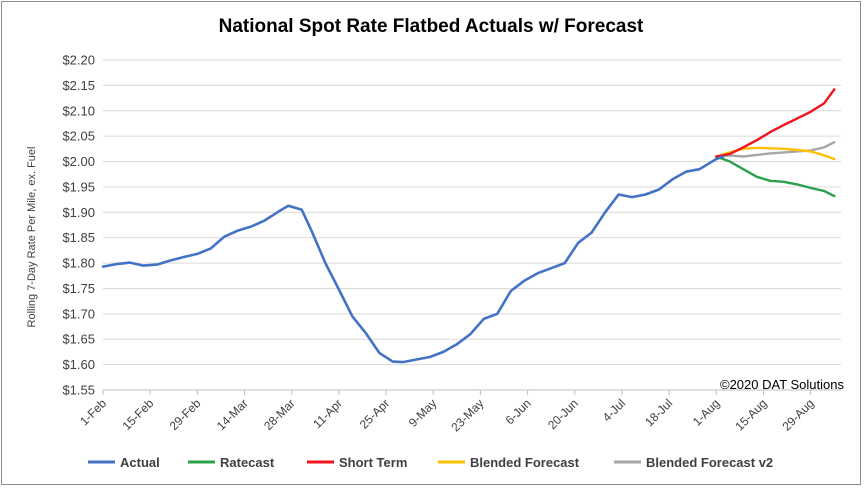  What do you see at coordinates (775, 176) in the screenshot?
I see `series-line-ratecast` at bounding box center [775, 176].